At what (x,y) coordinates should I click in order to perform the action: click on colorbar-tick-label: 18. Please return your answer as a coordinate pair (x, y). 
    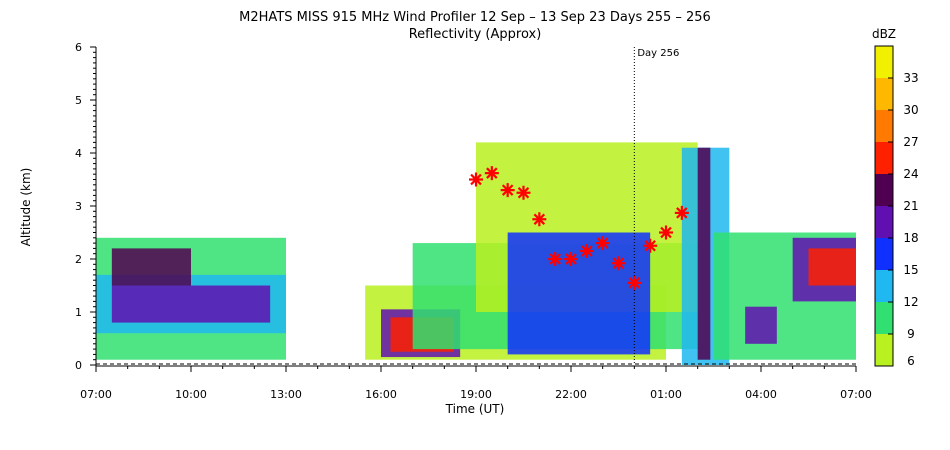
    Looking at the image, I should click on (910, 238).